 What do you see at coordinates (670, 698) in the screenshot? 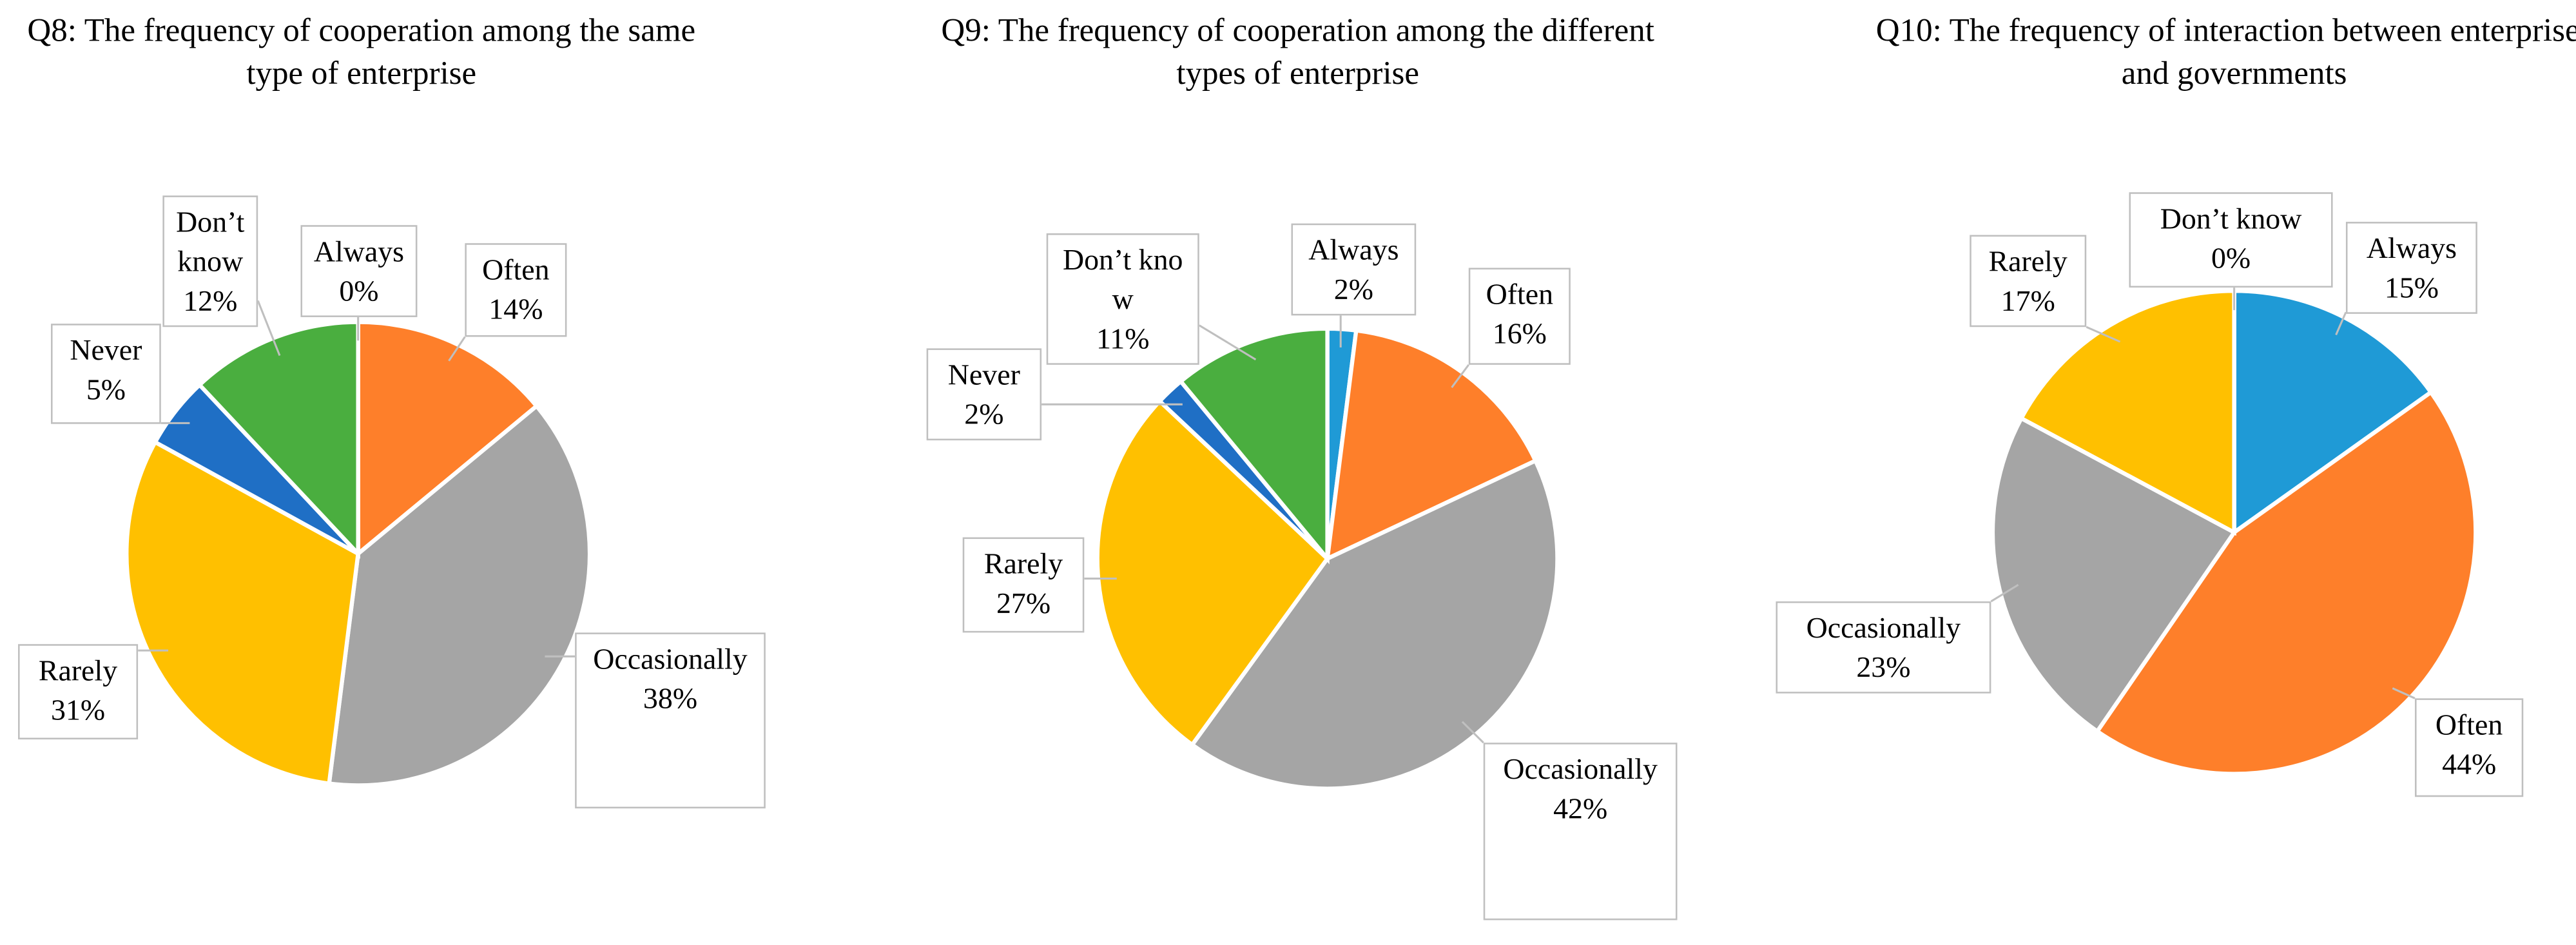
I see `label-value: 38%` at bounding box center [670, 698].